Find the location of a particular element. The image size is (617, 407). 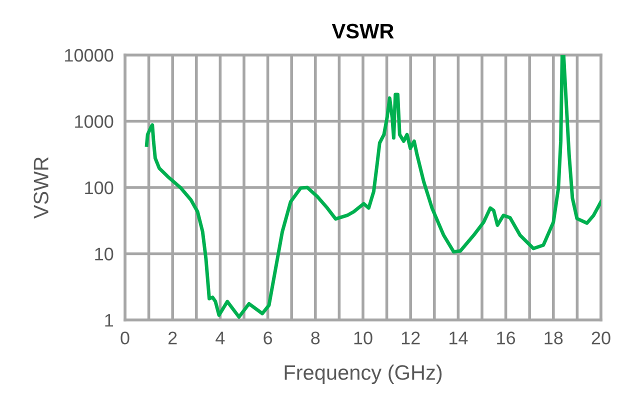

x-tick-label: 12 is located at coordinates (411, 338).